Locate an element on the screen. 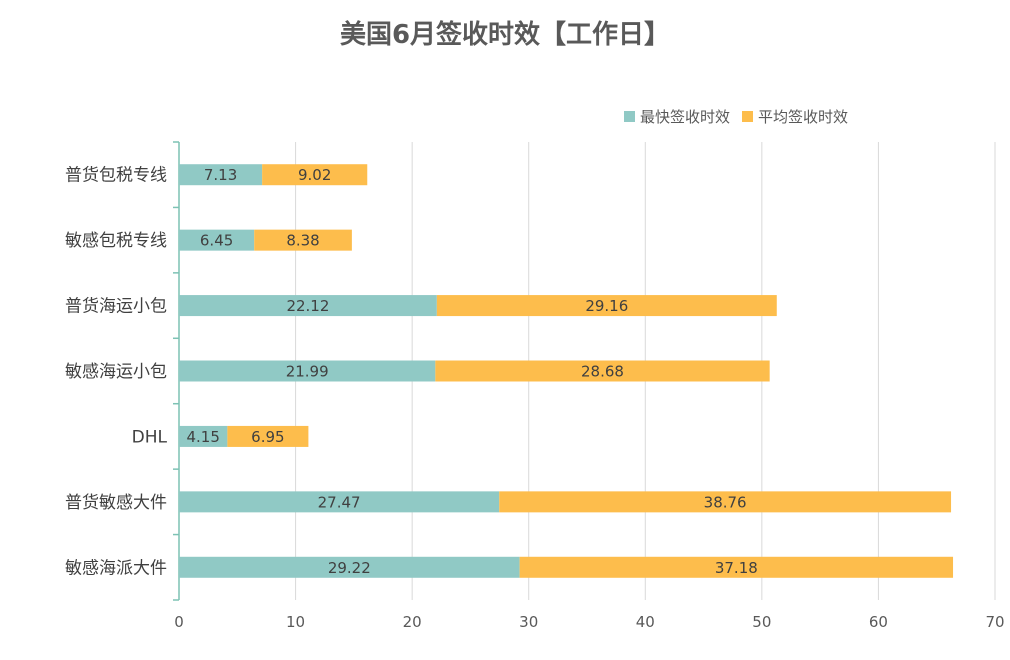 The width and height of the screenshot is (1010, 660). data-label-fastest-1: 6.45 is located at coordinates (216, 241).